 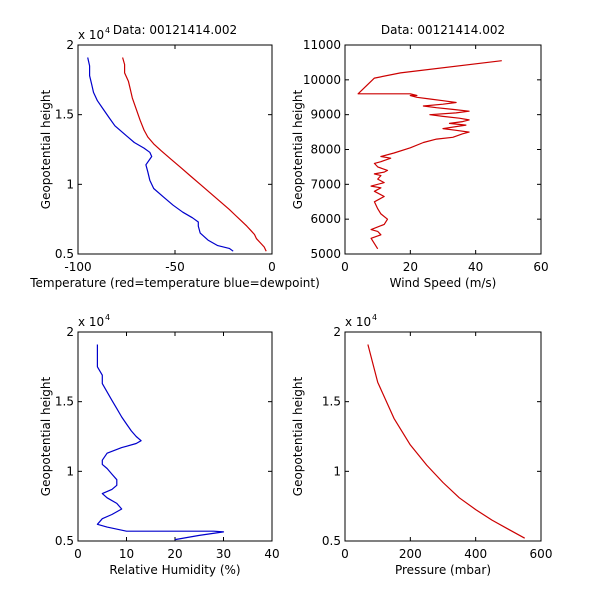 What do you see at coordinates (443, 570) in the screenshot?
I see `x-axis-label: Pressure (mbar)` at bounding box center [443, 570].